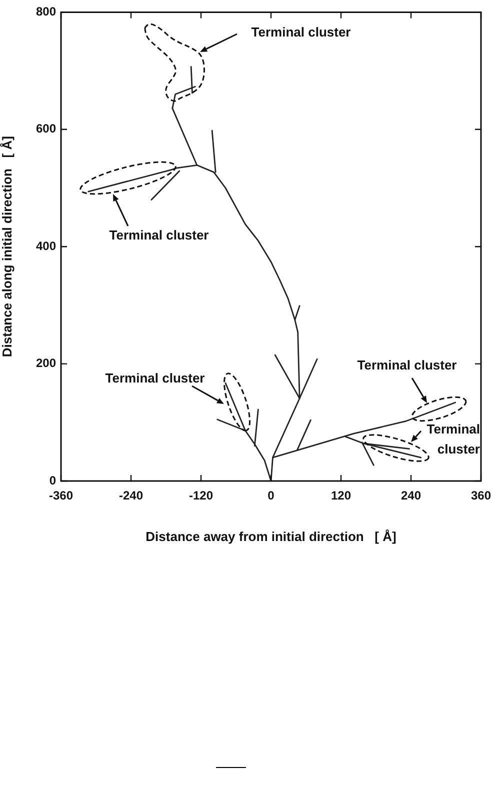  What do you see at coordinates (411, 495) in the screenshot?
I see `x-tick-label: 240` at bounding box center [411, 495].